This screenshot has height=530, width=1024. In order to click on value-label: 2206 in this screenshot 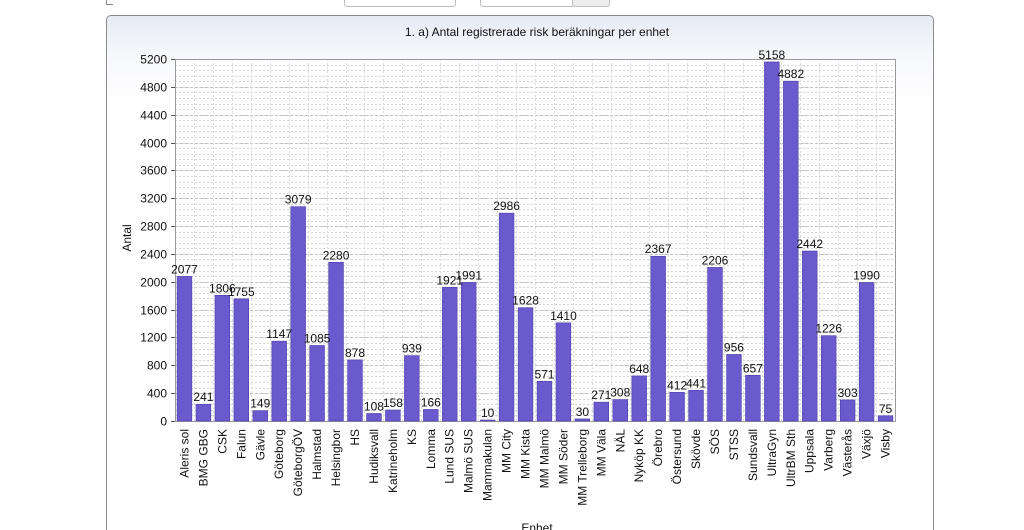, I will do `click(715, 260)`.